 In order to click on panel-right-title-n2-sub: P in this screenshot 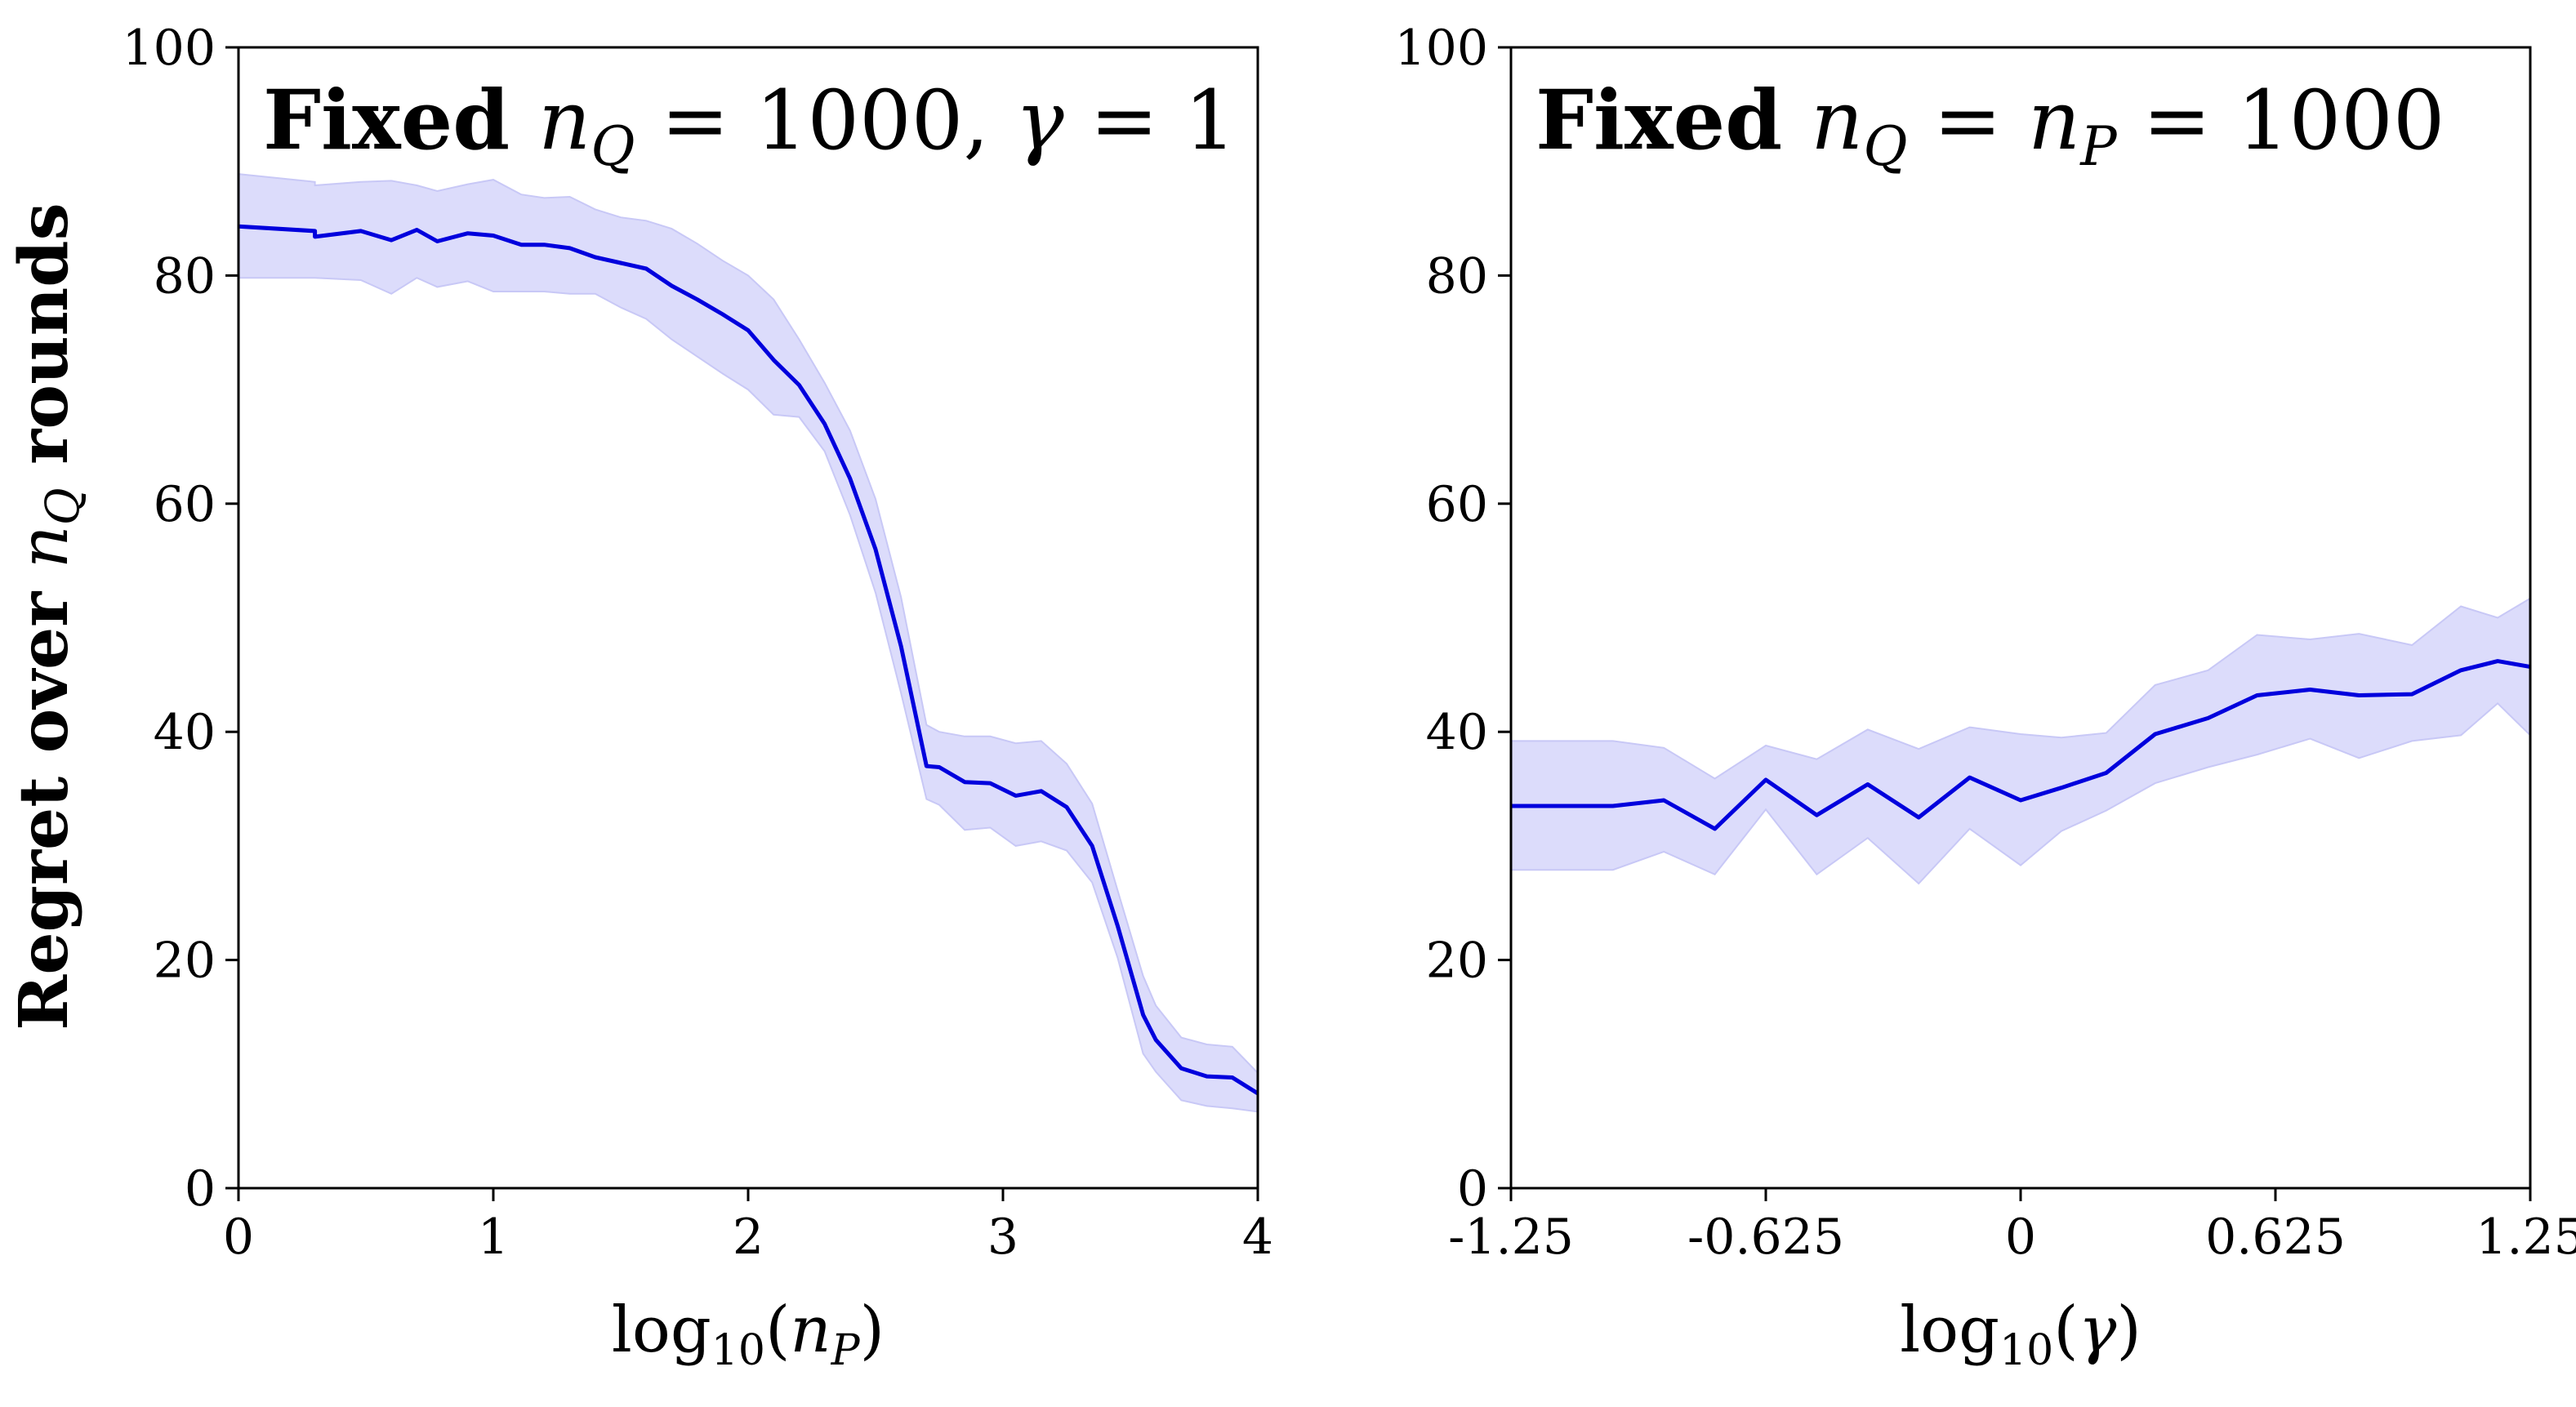, I will do `click(2098, 146)`.